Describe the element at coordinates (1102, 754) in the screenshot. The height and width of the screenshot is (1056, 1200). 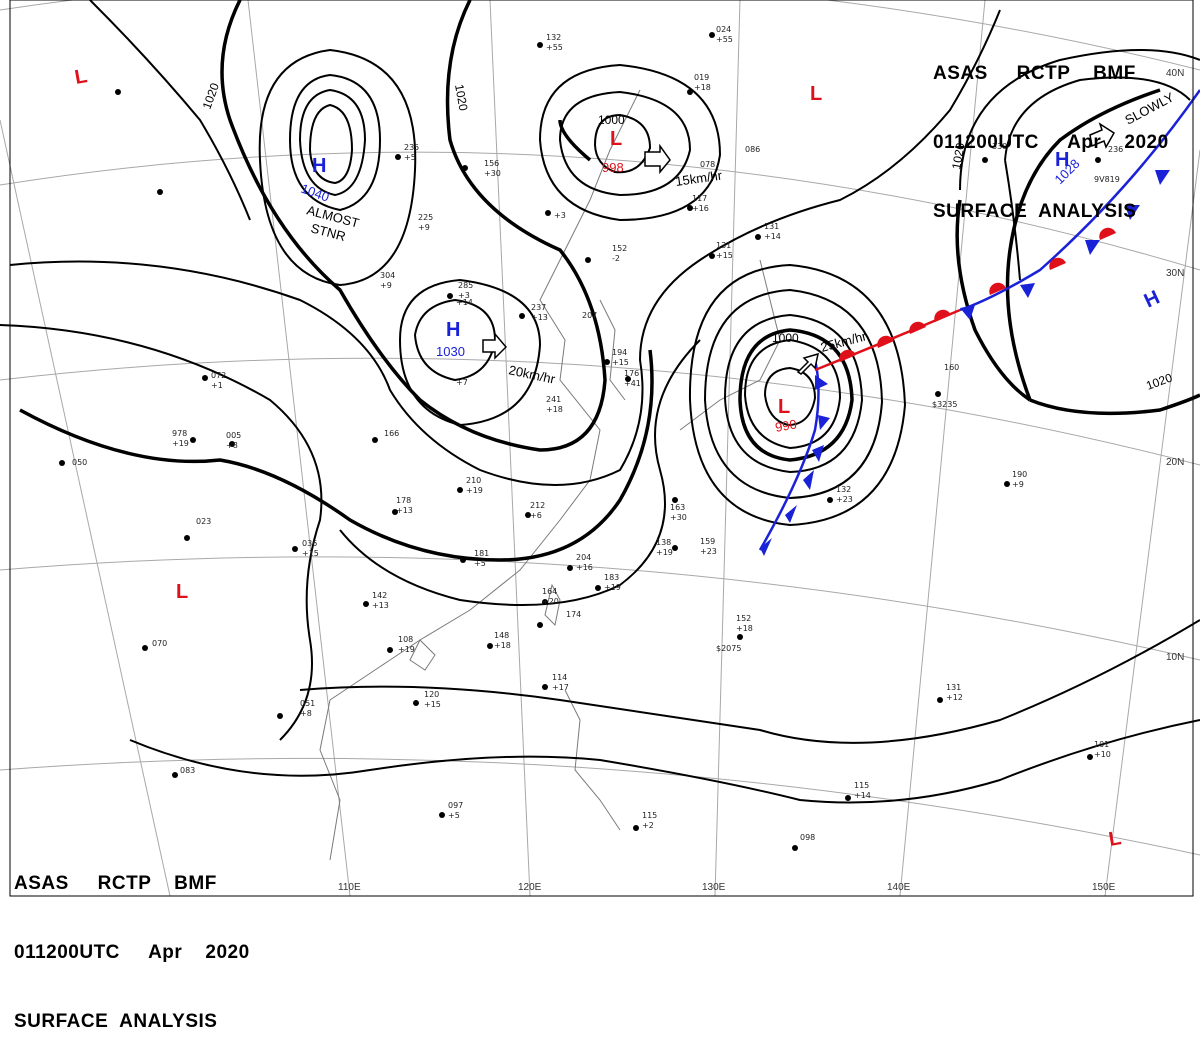
I see `station-value: +10` at that location.